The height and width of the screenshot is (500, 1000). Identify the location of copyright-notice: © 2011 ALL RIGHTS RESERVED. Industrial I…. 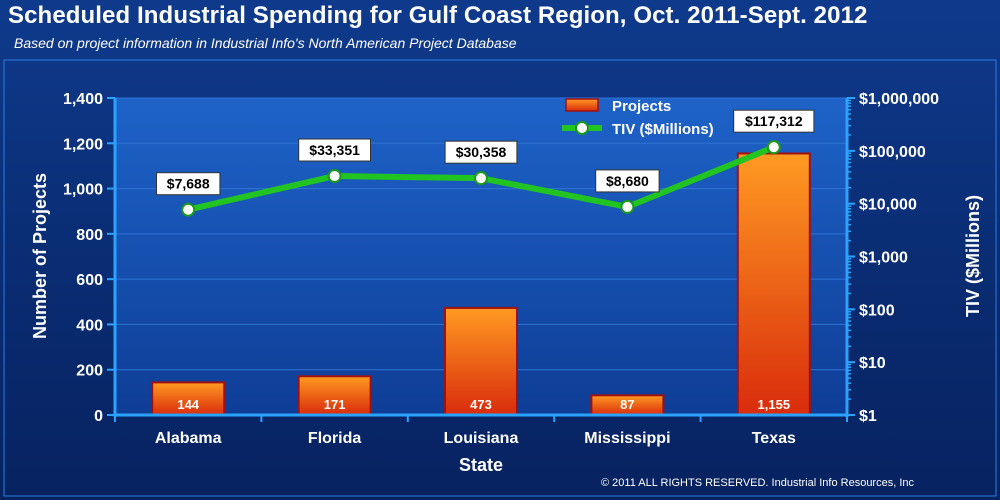
(757, 483).